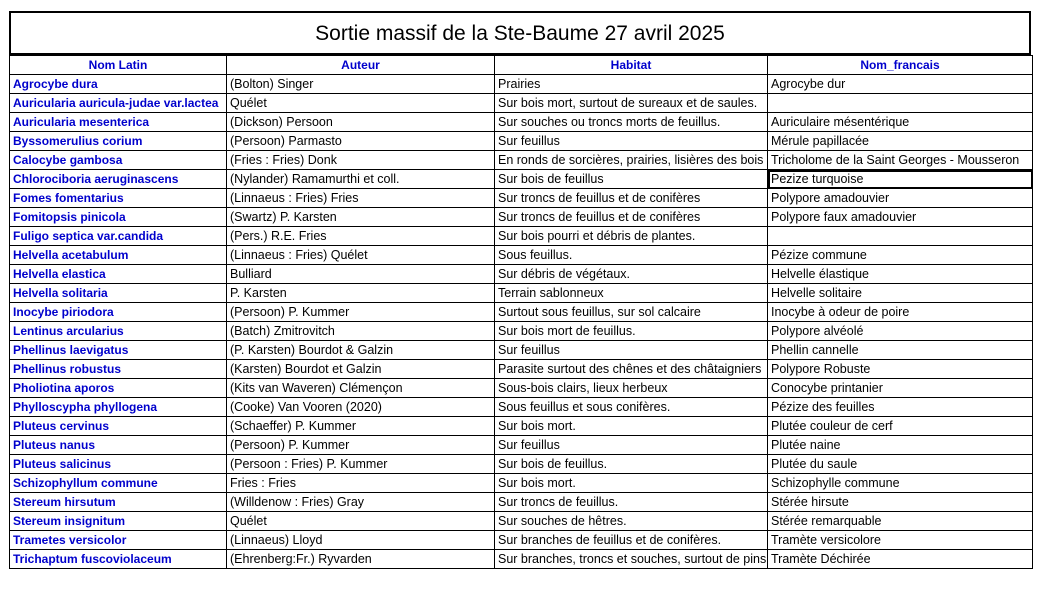 The height and width of the screenshot is (603, 1042). Describe the element at coordinates (360, 122) in the screenshot. I see `cell-auteur: (Dickson) Persoon` at that location.